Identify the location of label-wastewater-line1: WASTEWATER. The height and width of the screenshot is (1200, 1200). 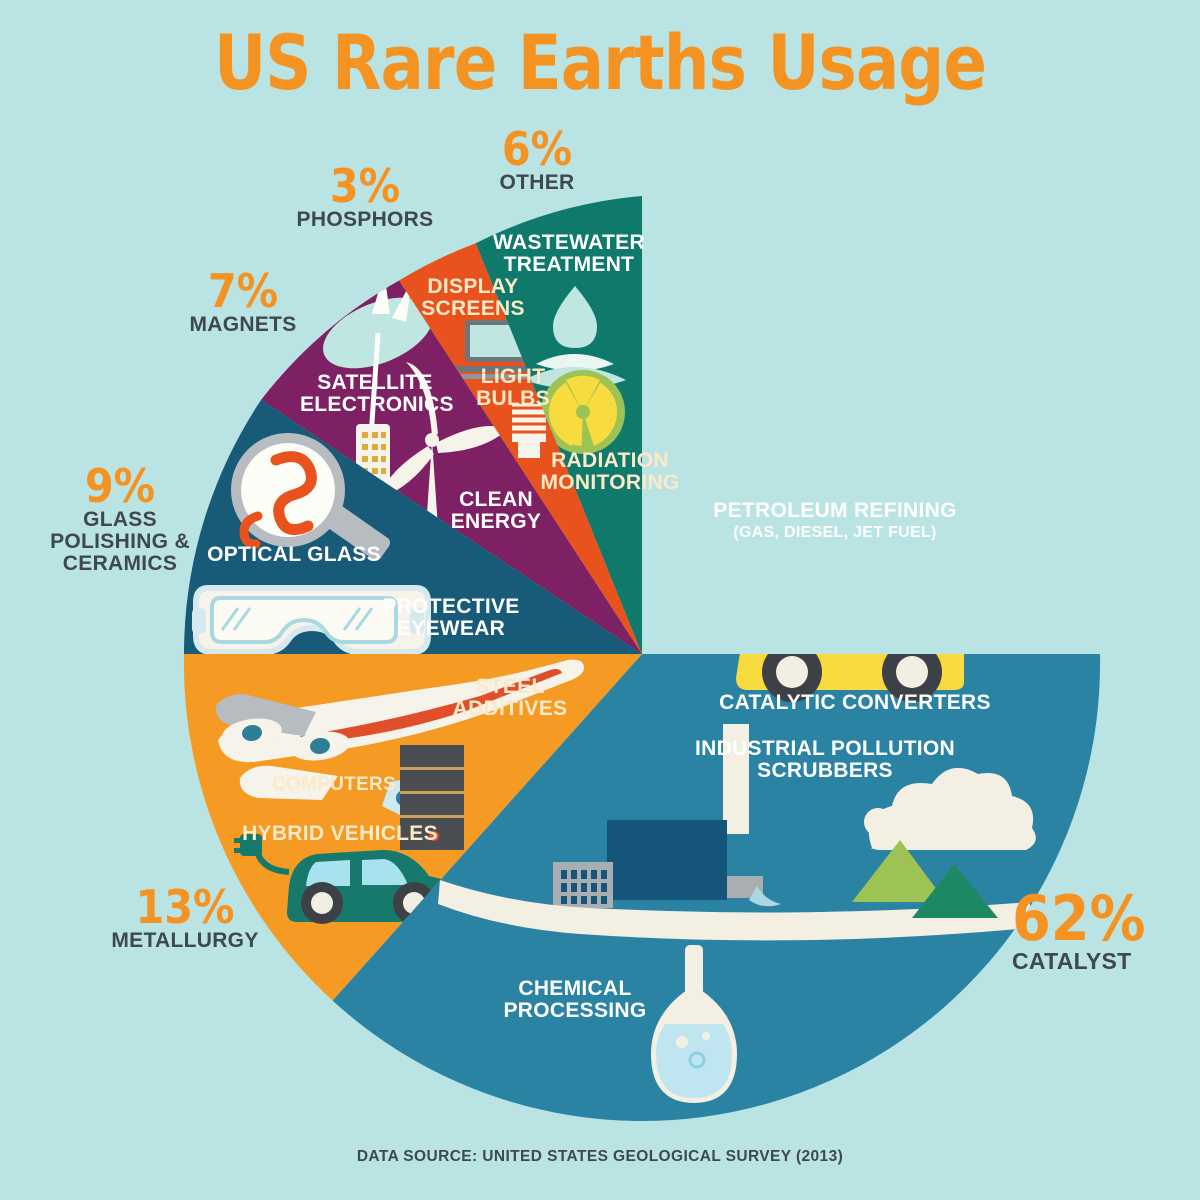
(569, 242).